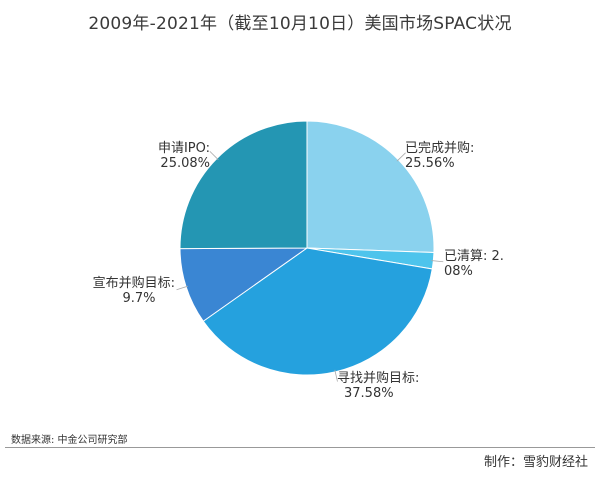  I want to click on slice-label-announced-target: 宣布并购目标: 9.7%, so click(126, 291).